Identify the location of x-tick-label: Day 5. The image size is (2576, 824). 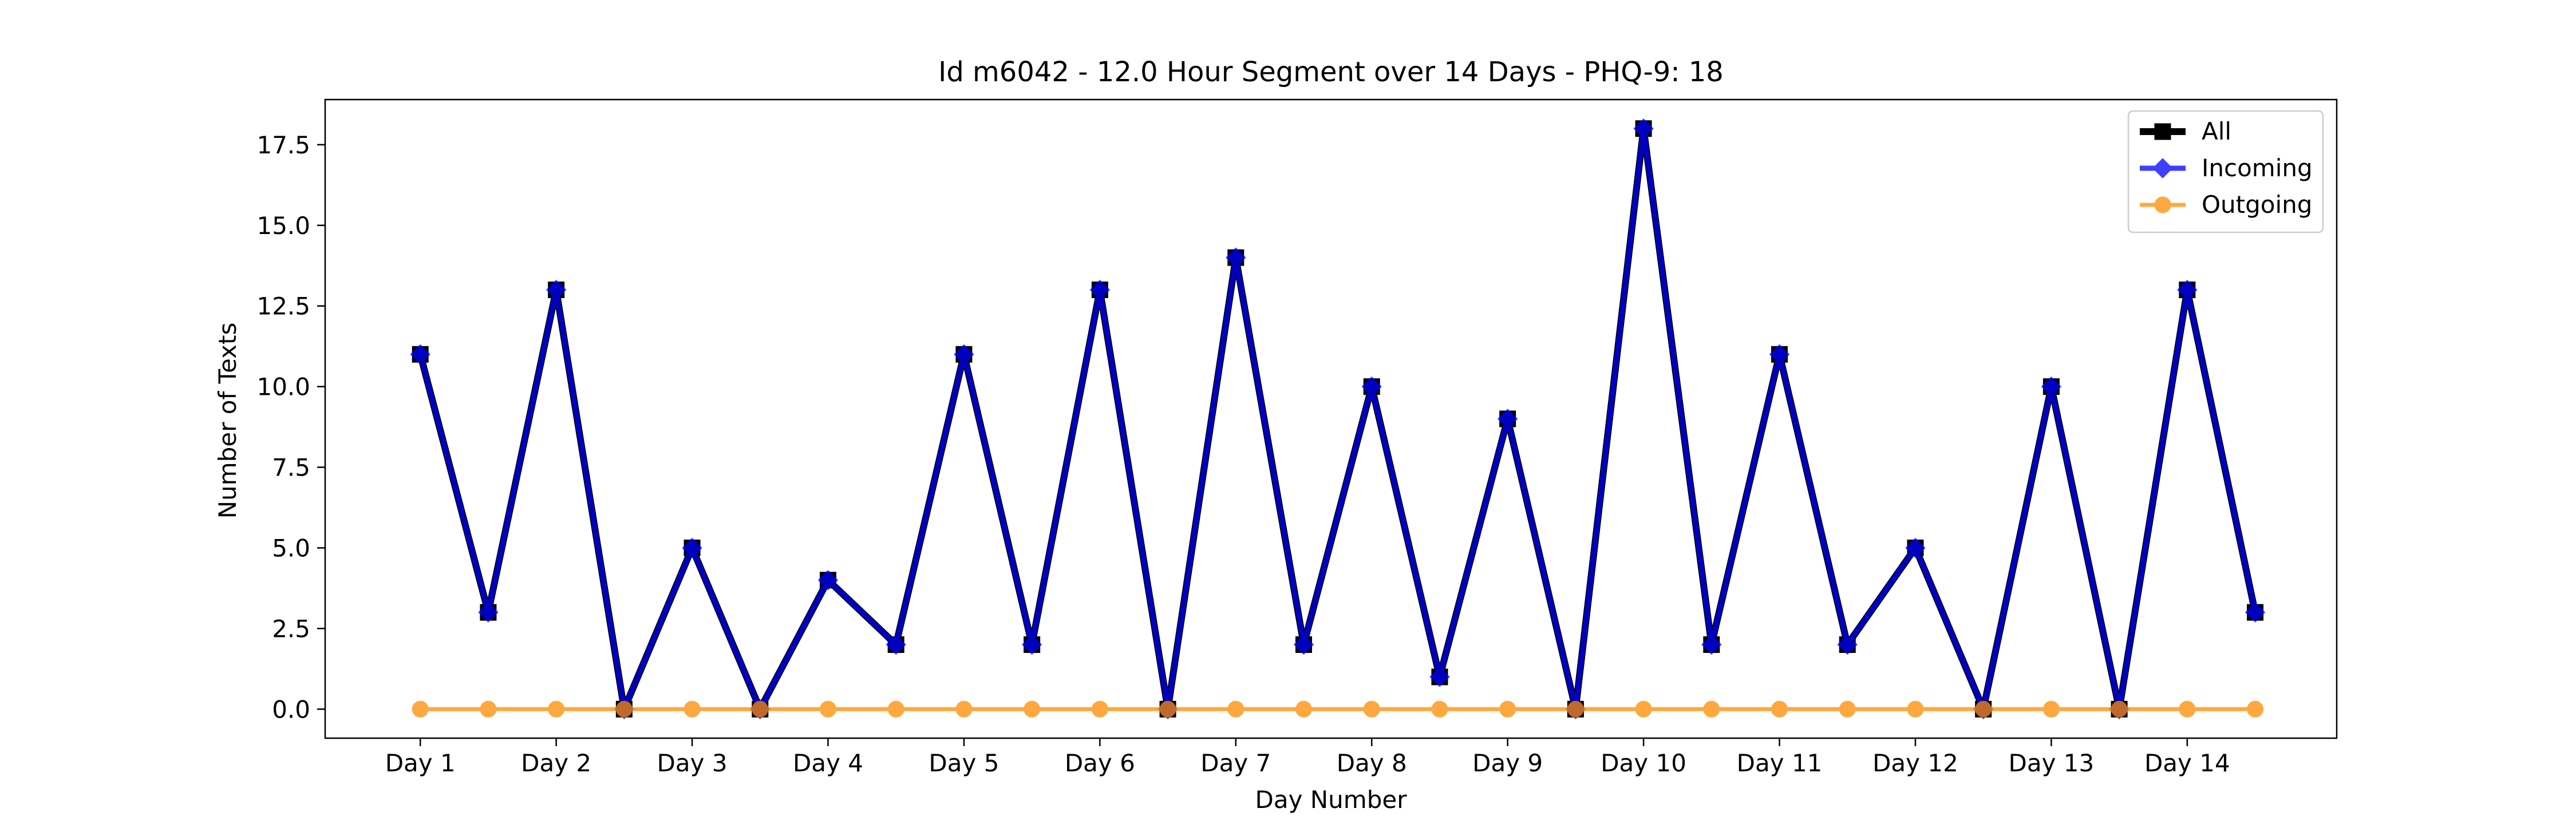
(964, 763).